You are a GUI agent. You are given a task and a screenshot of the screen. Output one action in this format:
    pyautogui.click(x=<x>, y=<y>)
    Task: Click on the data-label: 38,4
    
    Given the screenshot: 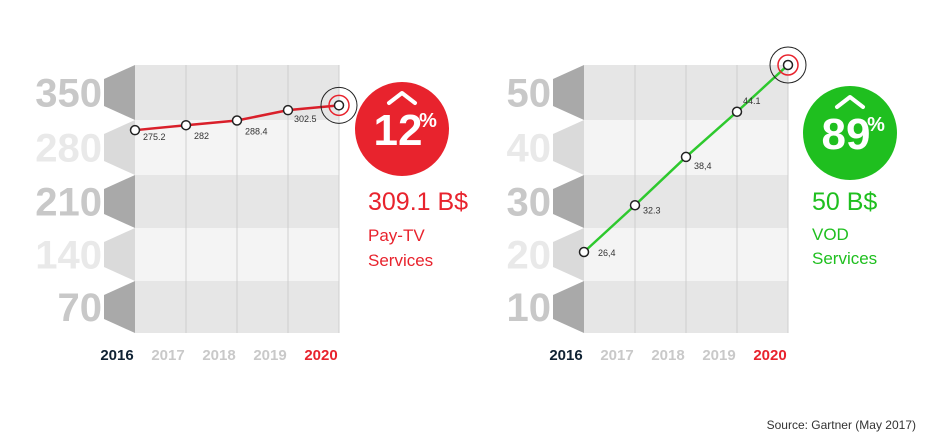 What is the action you would take?
    pyautogui.click(x=703, y=166)
    